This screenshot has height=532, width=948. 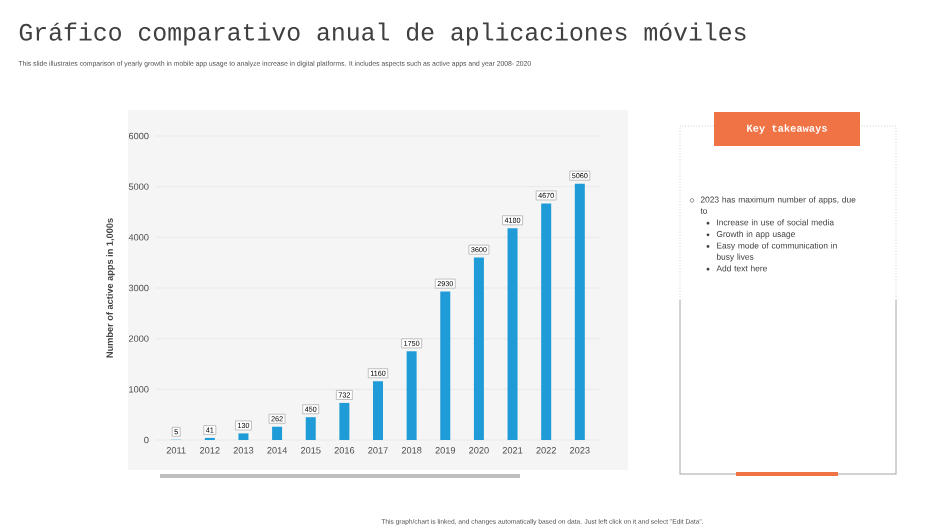 What do you see at coordinates (382, 34) in the screenshot?
I see `chart-title: Gráfico comparativo anual de aplicaciones móviles` at bounding box center [382, 34].